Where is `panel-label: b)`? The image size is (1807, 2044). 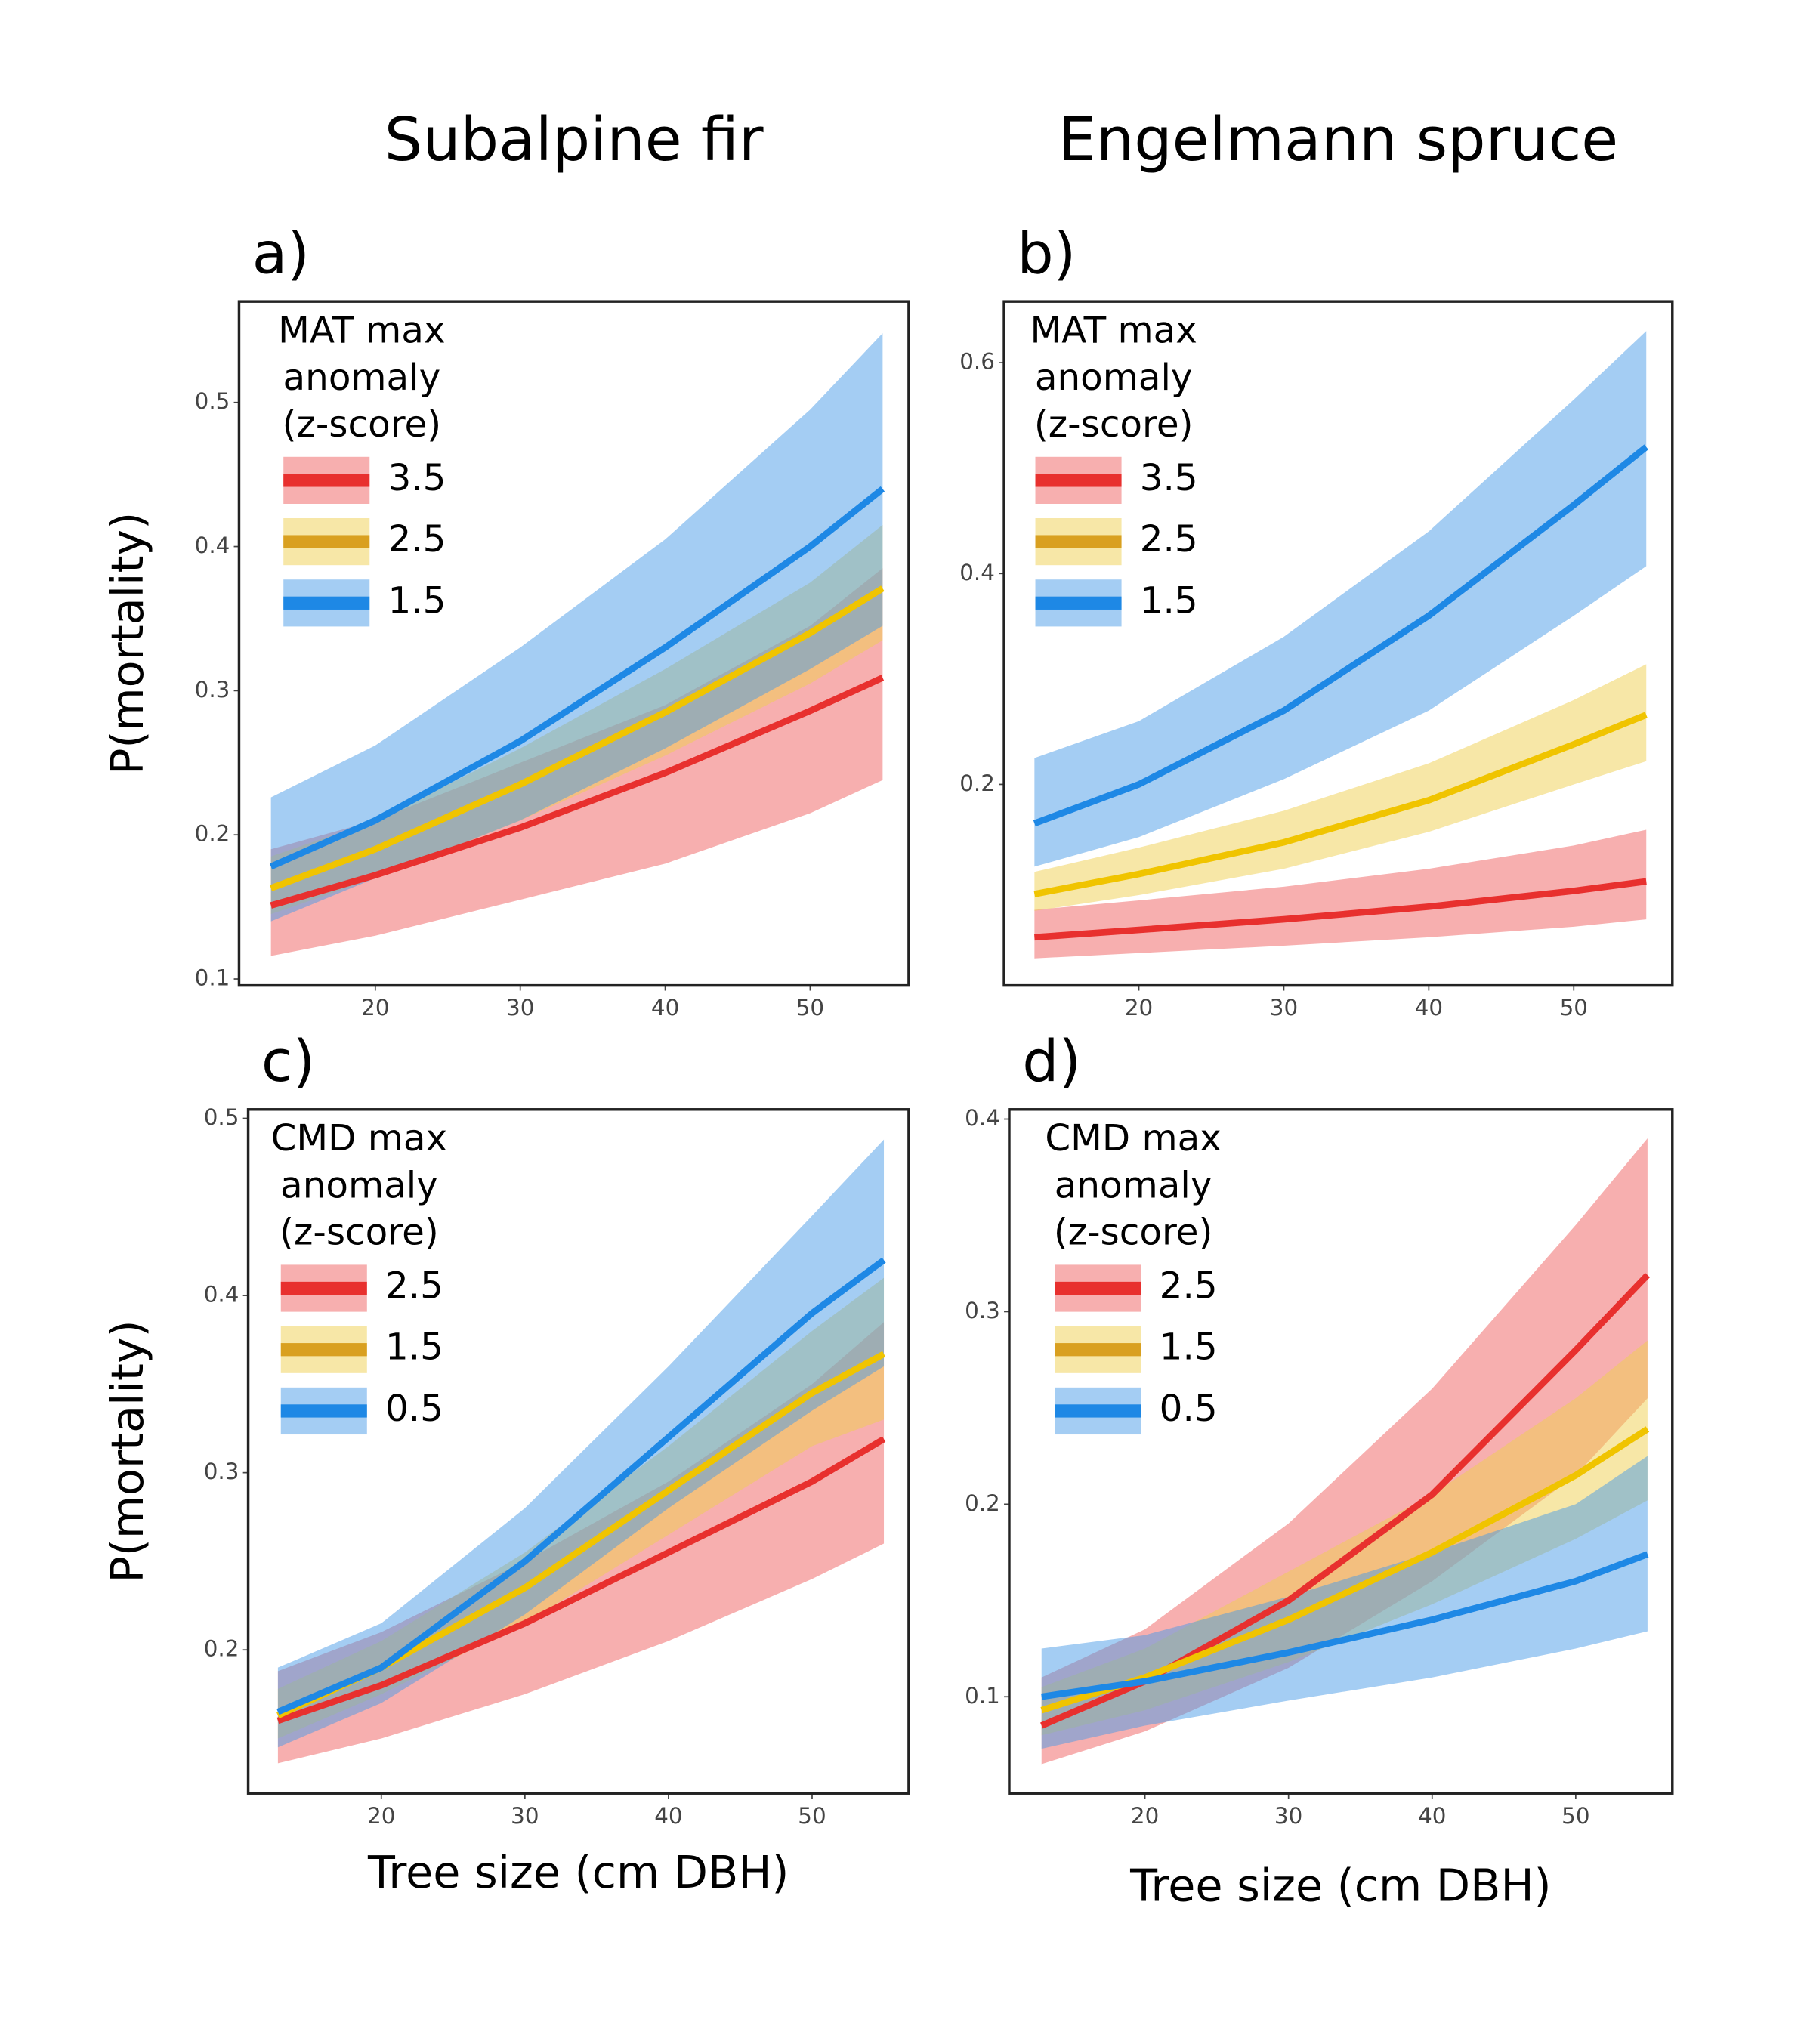
panel-label: b) is located at coordinates (1046, 252).